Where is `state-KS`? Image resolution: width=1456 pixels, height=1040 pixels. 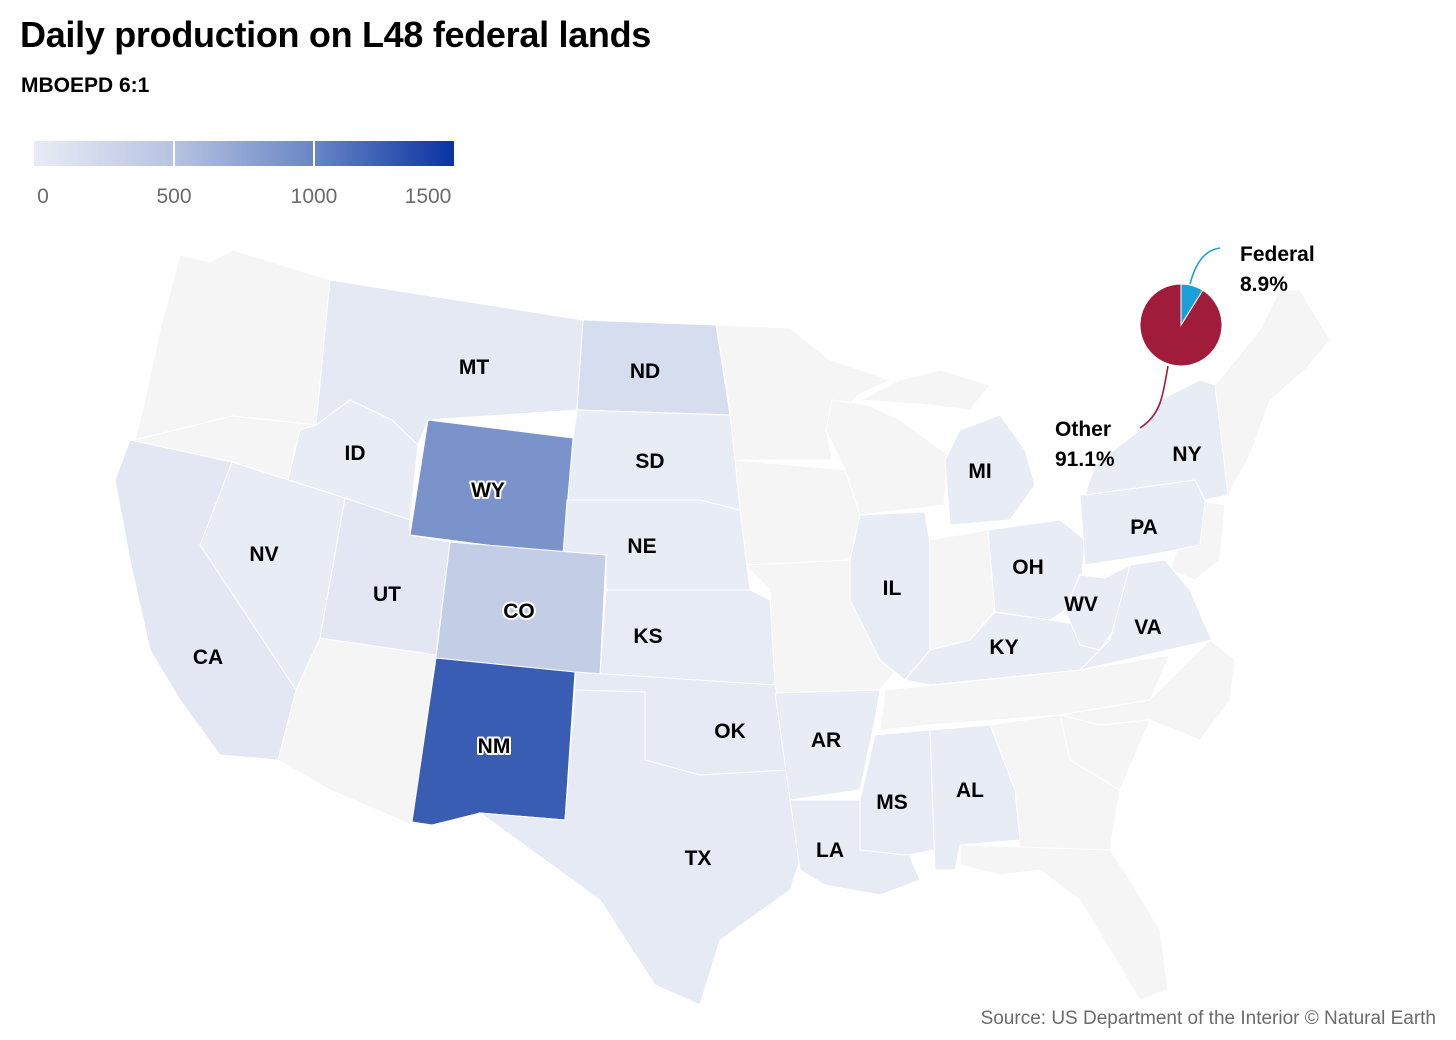 state-KS is located at coordinates (687, 637).